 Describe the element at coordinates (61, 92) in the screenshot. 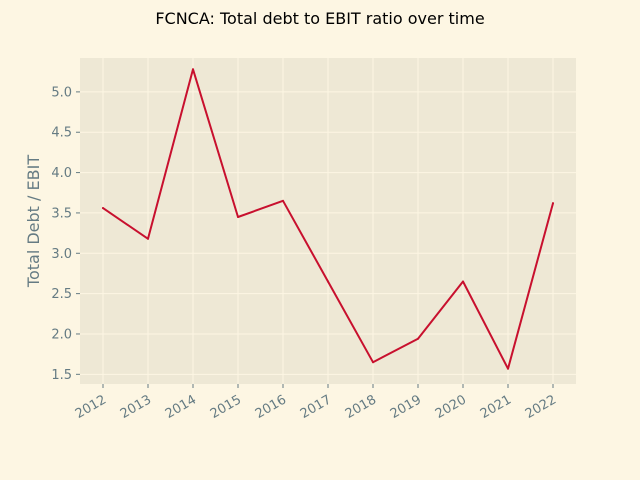

I see `y-tick-label: 5.0` at that location.